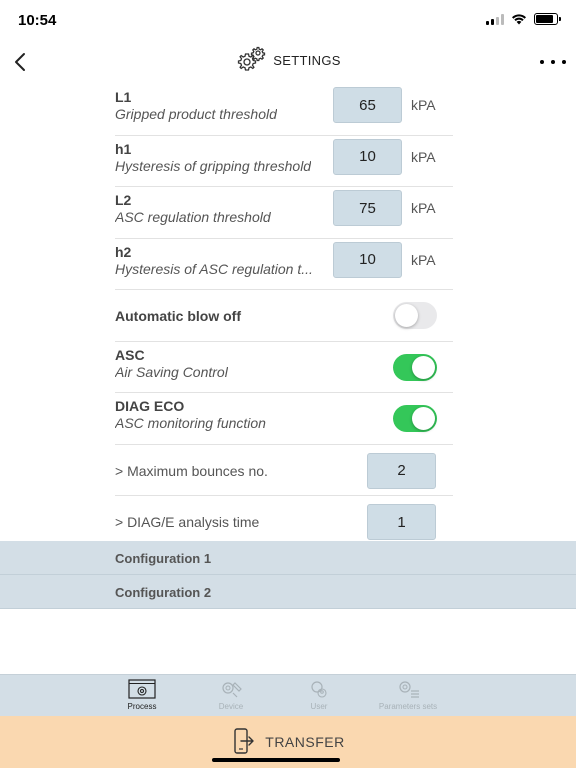  Describe the element at coordinates (130, 354) in the screenshot. I see `toggle-title: ASC` at that location.